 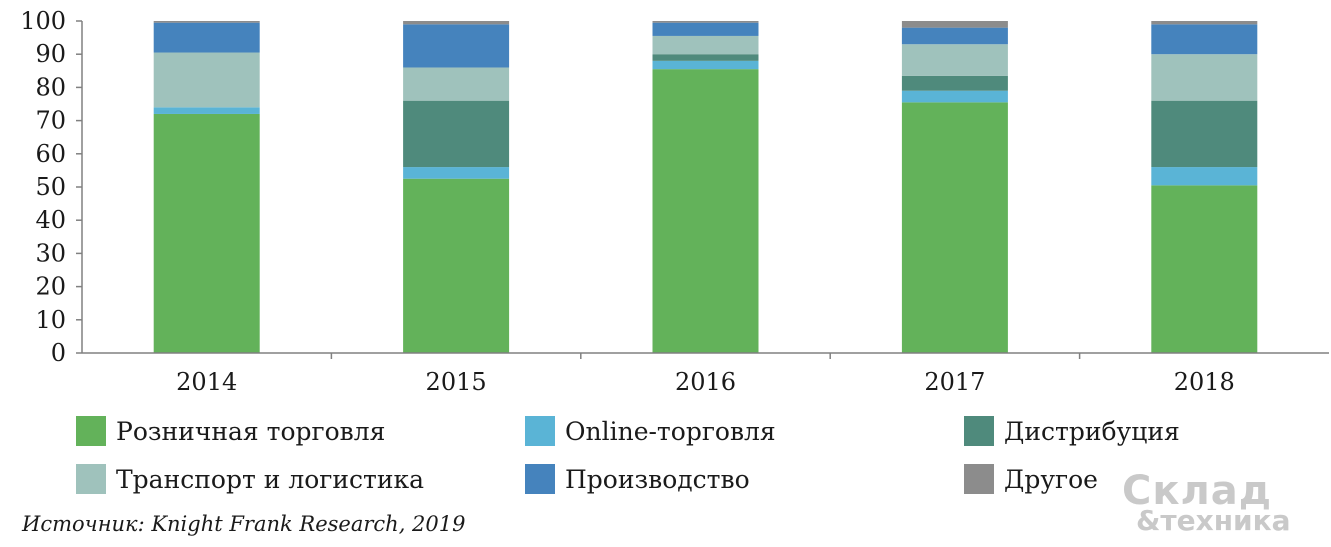 What do you see at coordinates (705, 22) in the screenshot?
I see `bar-segment-2016-s5` at bounding box center [705, 22].